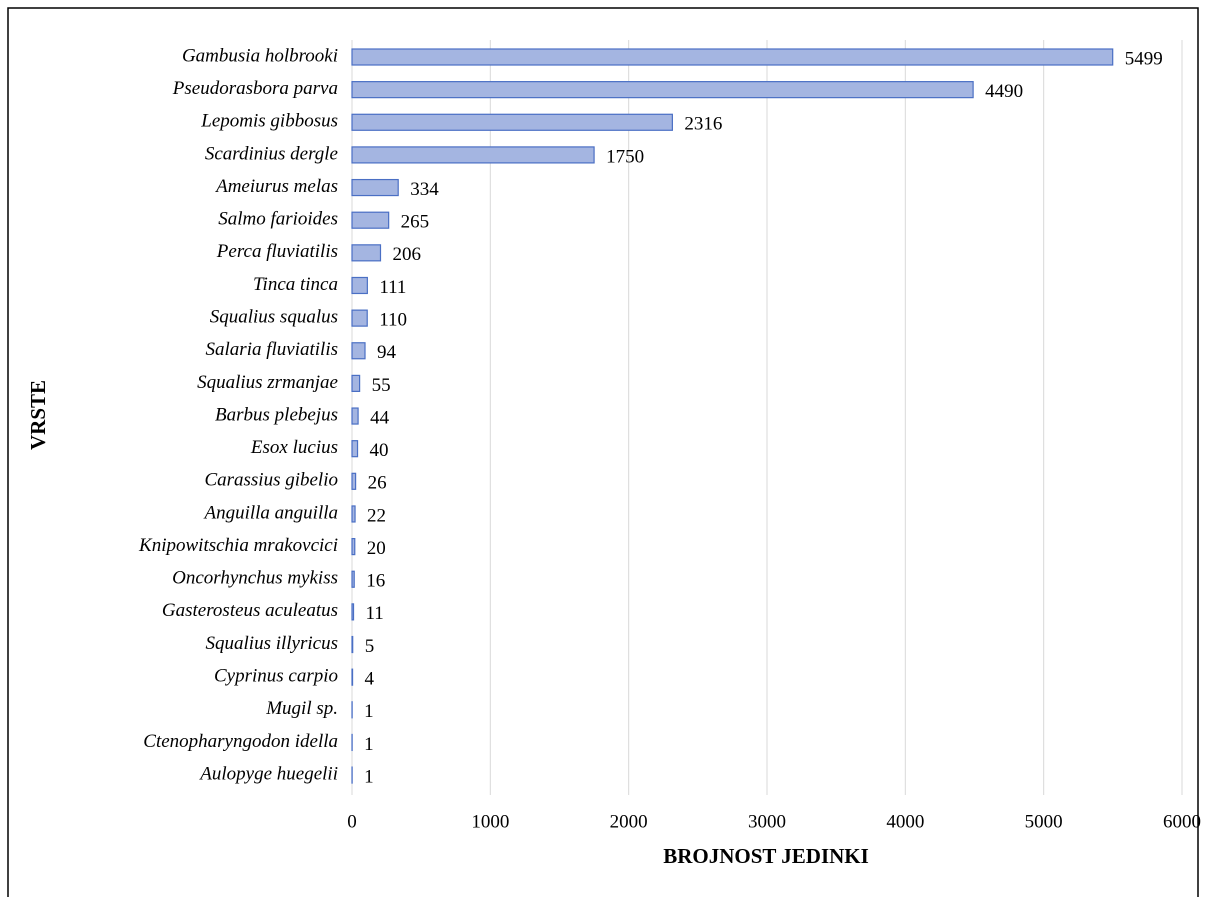 The image size is (1206, 897). Describe the element at coordinates (294, 447) in the screenshot. I see `y-tick-label: Esox lucius` at that location.